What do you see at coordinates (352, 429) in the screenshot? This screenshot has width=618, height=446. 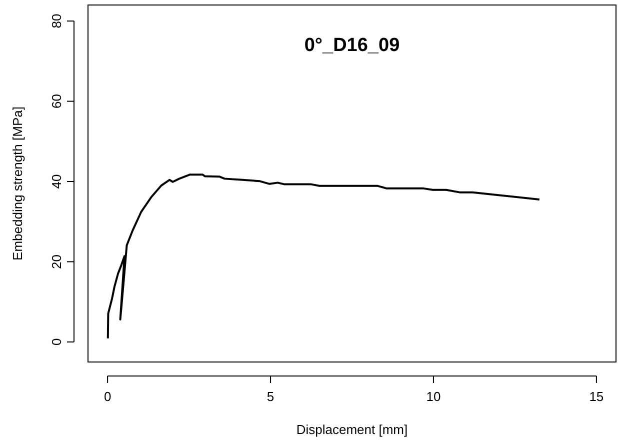 I see `x-axis-title: Displacement [mm]` at bounding box center [352, 429].